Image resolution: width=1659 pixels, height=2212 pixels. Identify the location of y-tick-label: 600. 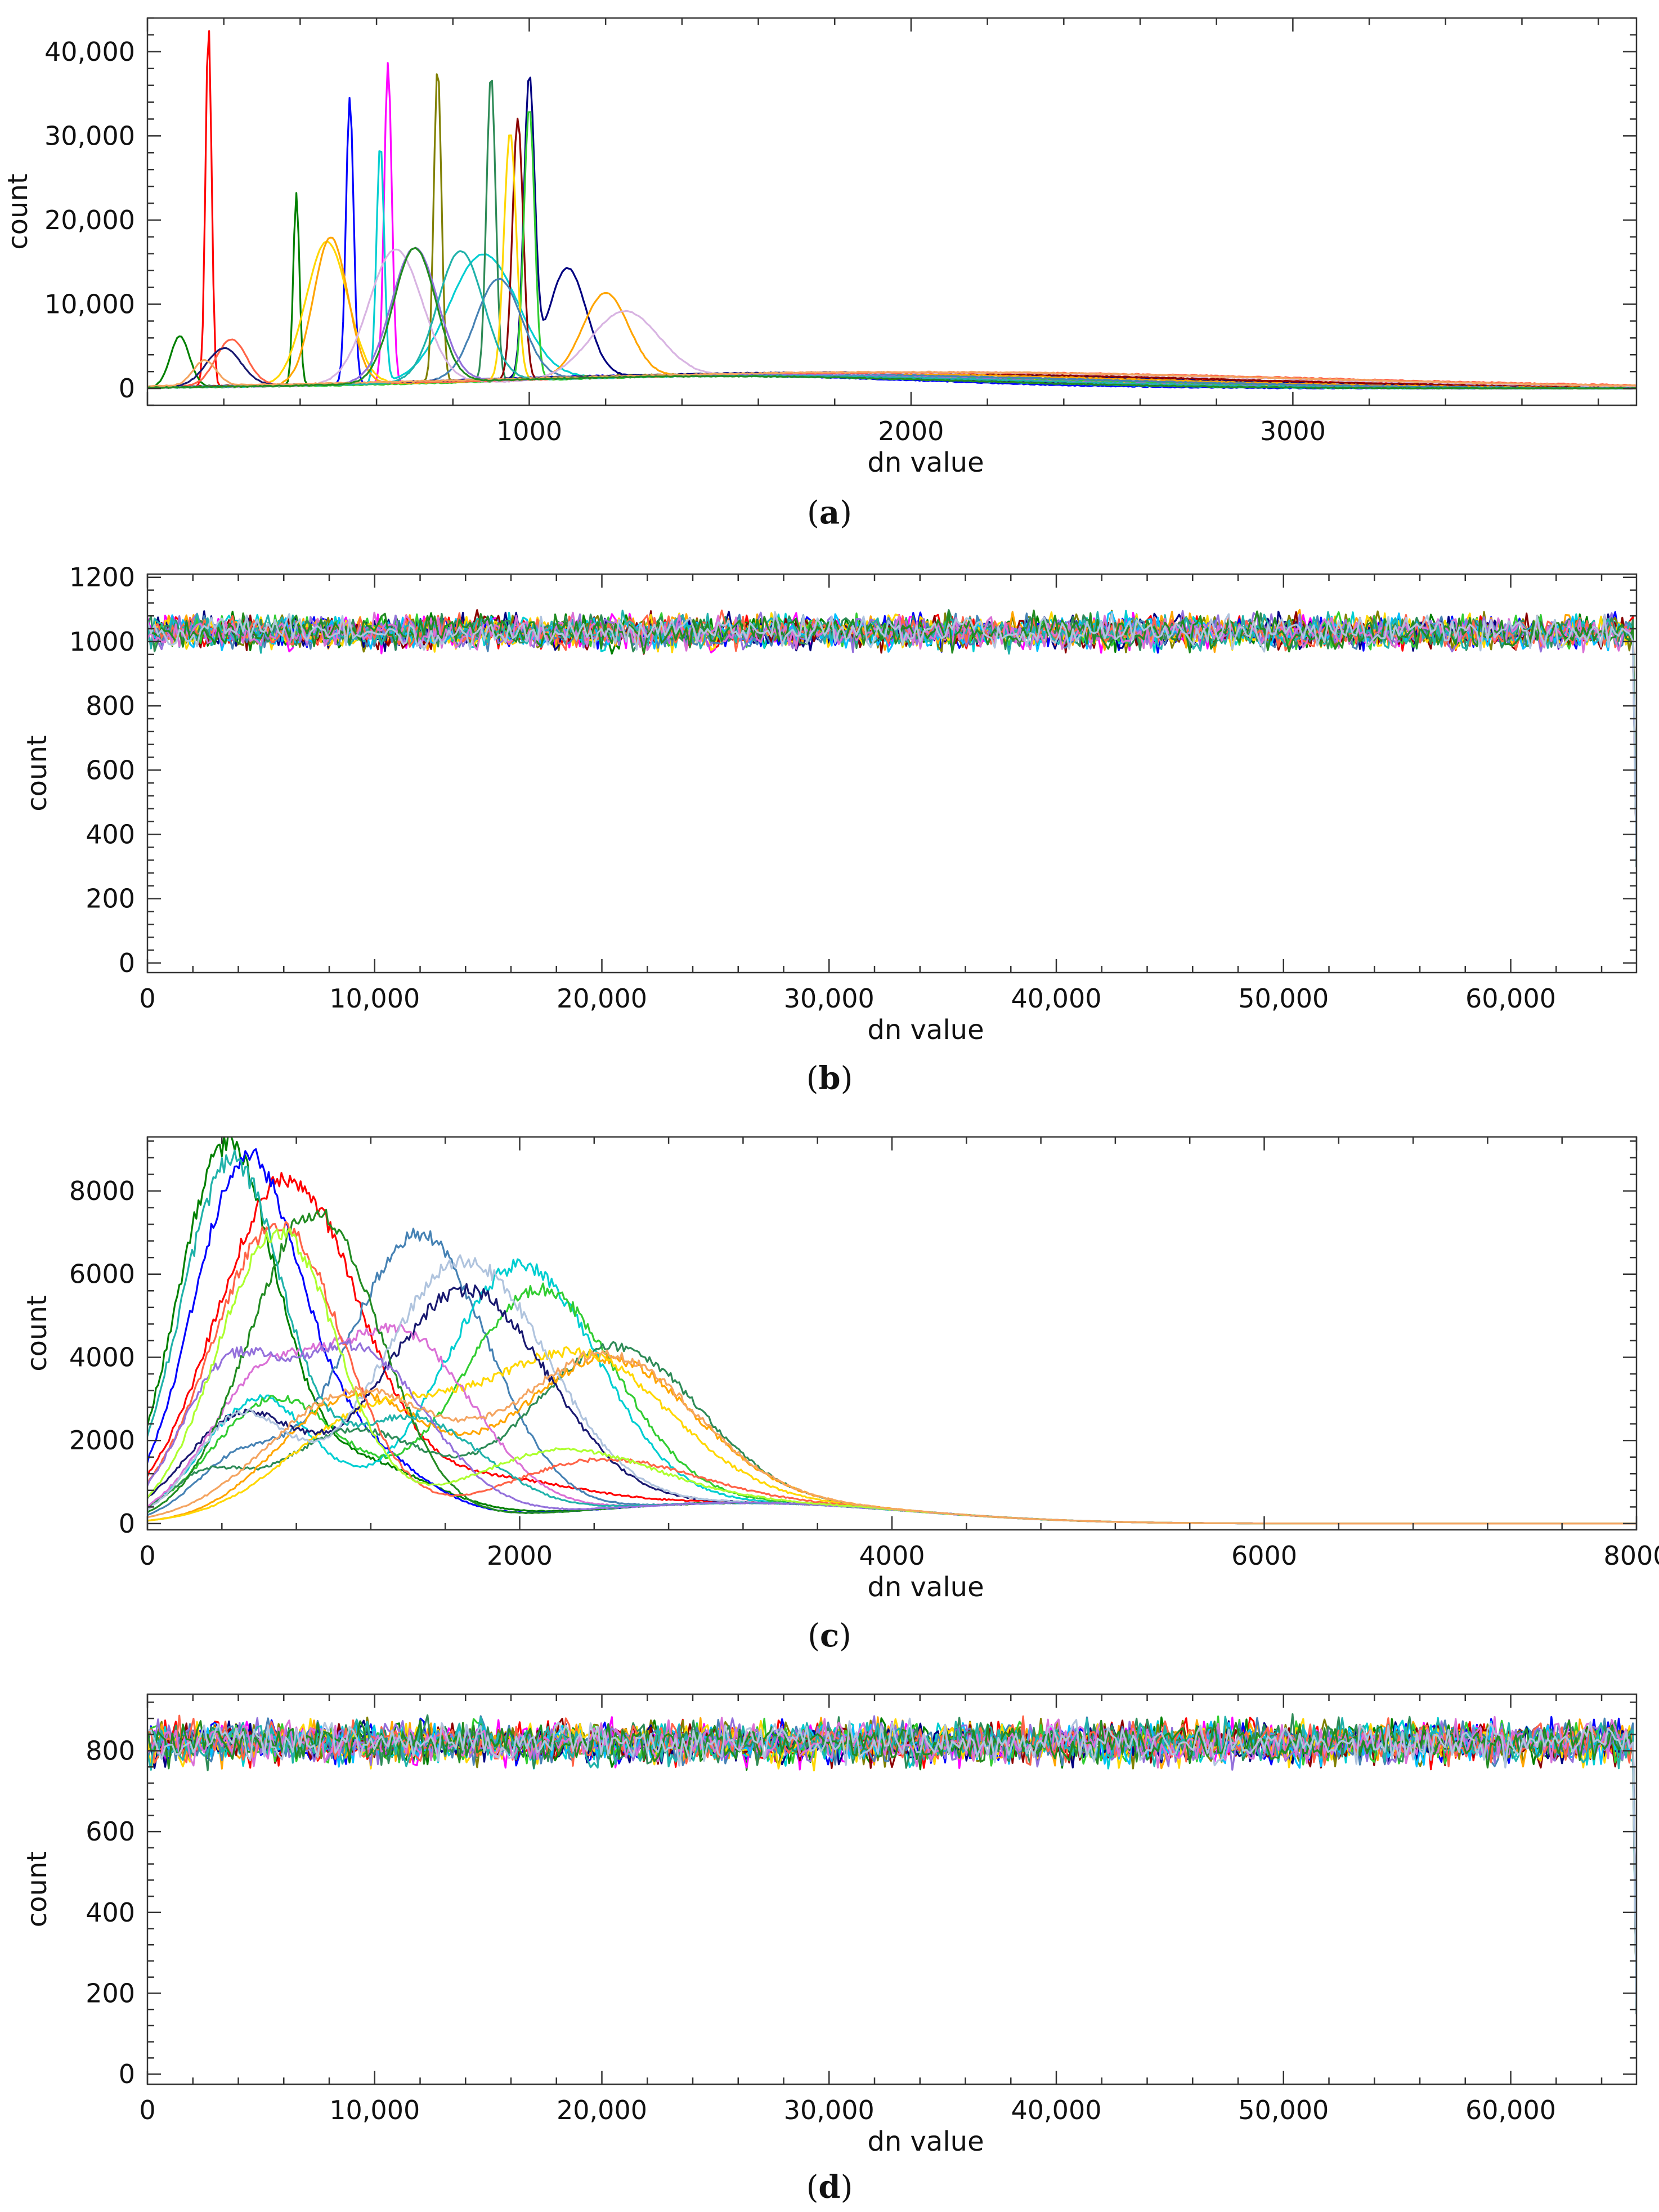
(110, 770).